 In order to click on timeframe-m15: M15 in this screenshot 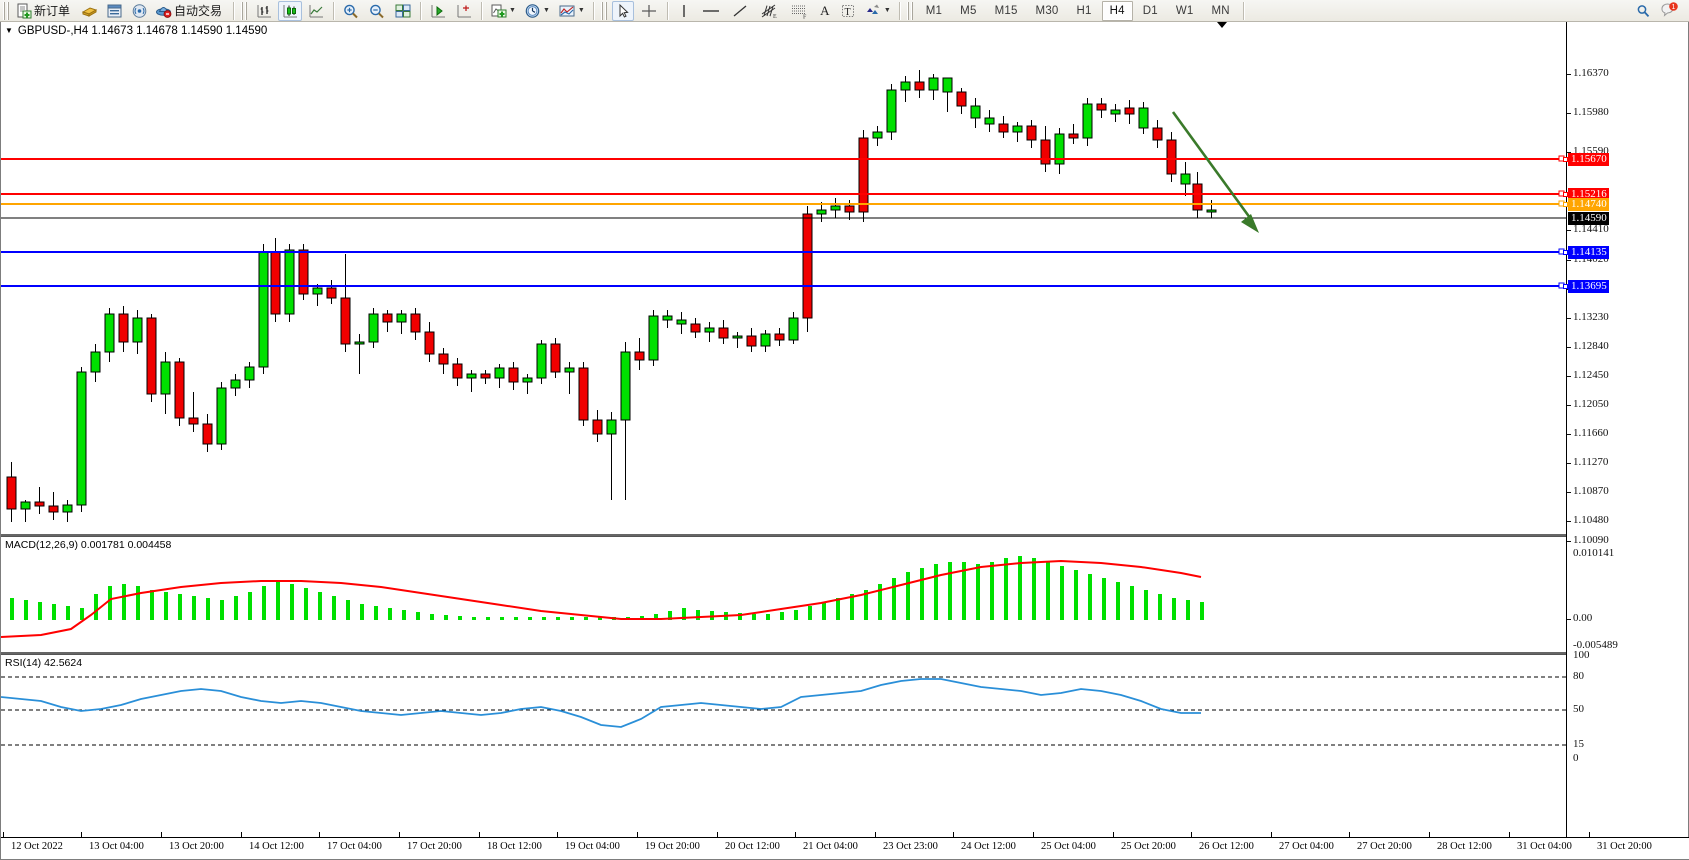, I will do `click(1006, 10)`.